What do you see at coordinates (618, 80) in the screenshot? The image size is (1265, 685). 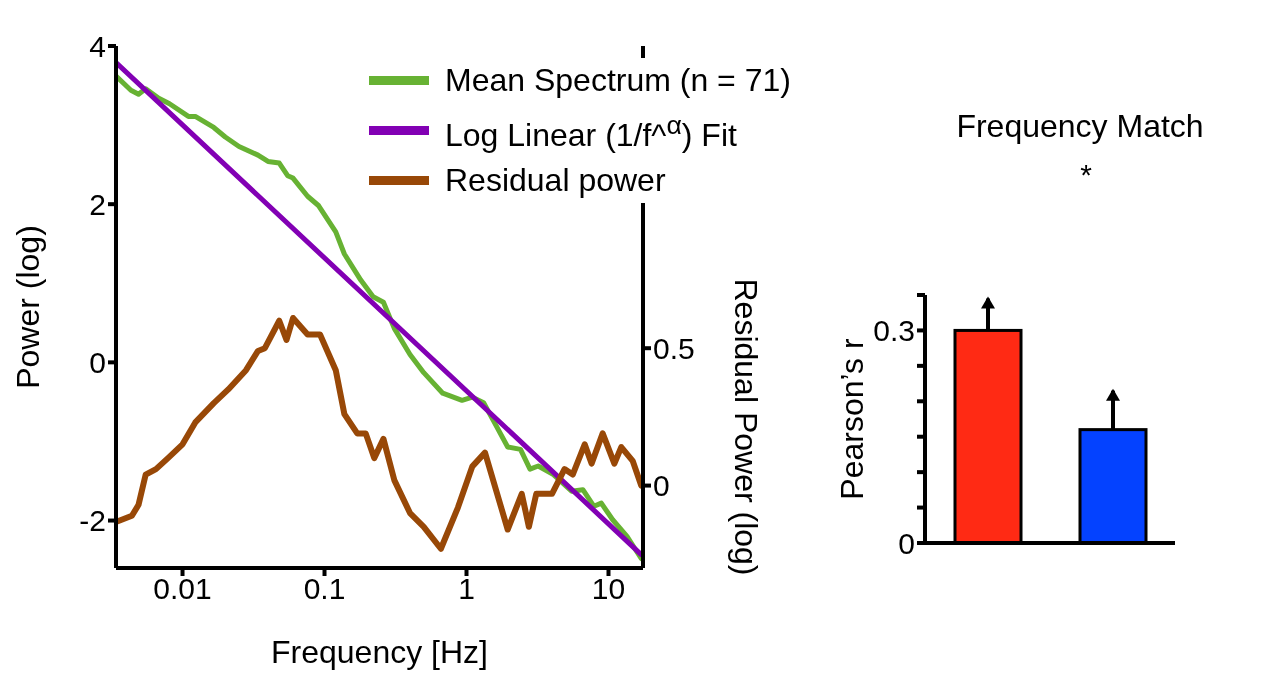 I see `legend-label: Mean Spectrum (n = 71)` at bounding box center [618, 80].